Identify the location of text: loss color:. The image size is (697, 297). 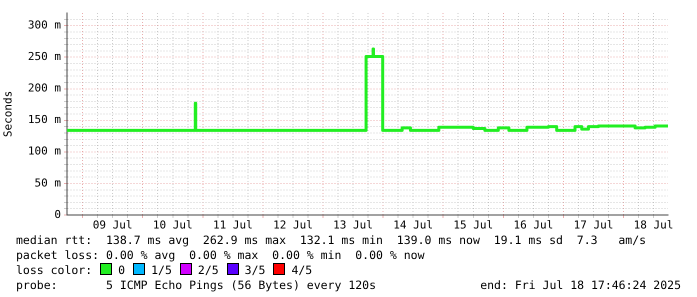
(54, 270).